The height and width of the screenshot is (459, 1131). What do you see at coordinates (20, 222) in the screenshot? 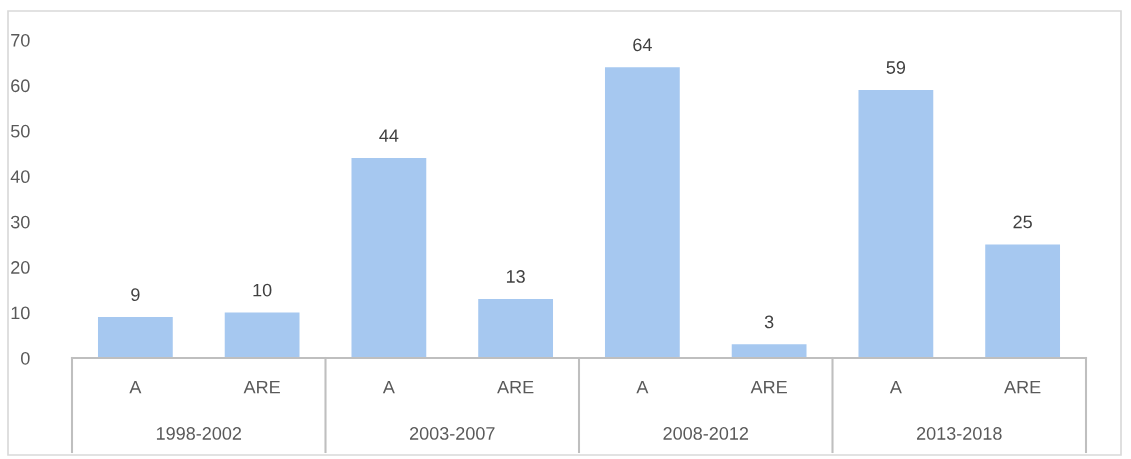
I see `y-tick-label: 30` at bounding box center [20, 222].